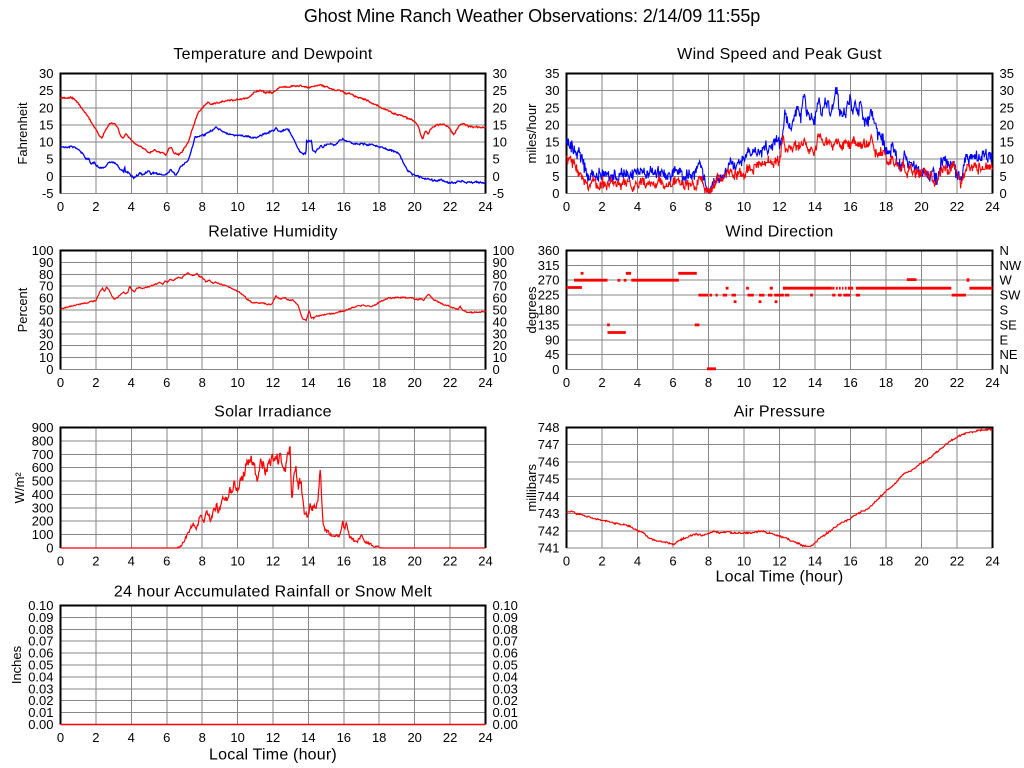 The height and width of the screenshot is (768, 1024). What do you see at coordinates (40, 629) in the screenshot?
I see `svg-text: 0.08` at bounding box center [40, 629].